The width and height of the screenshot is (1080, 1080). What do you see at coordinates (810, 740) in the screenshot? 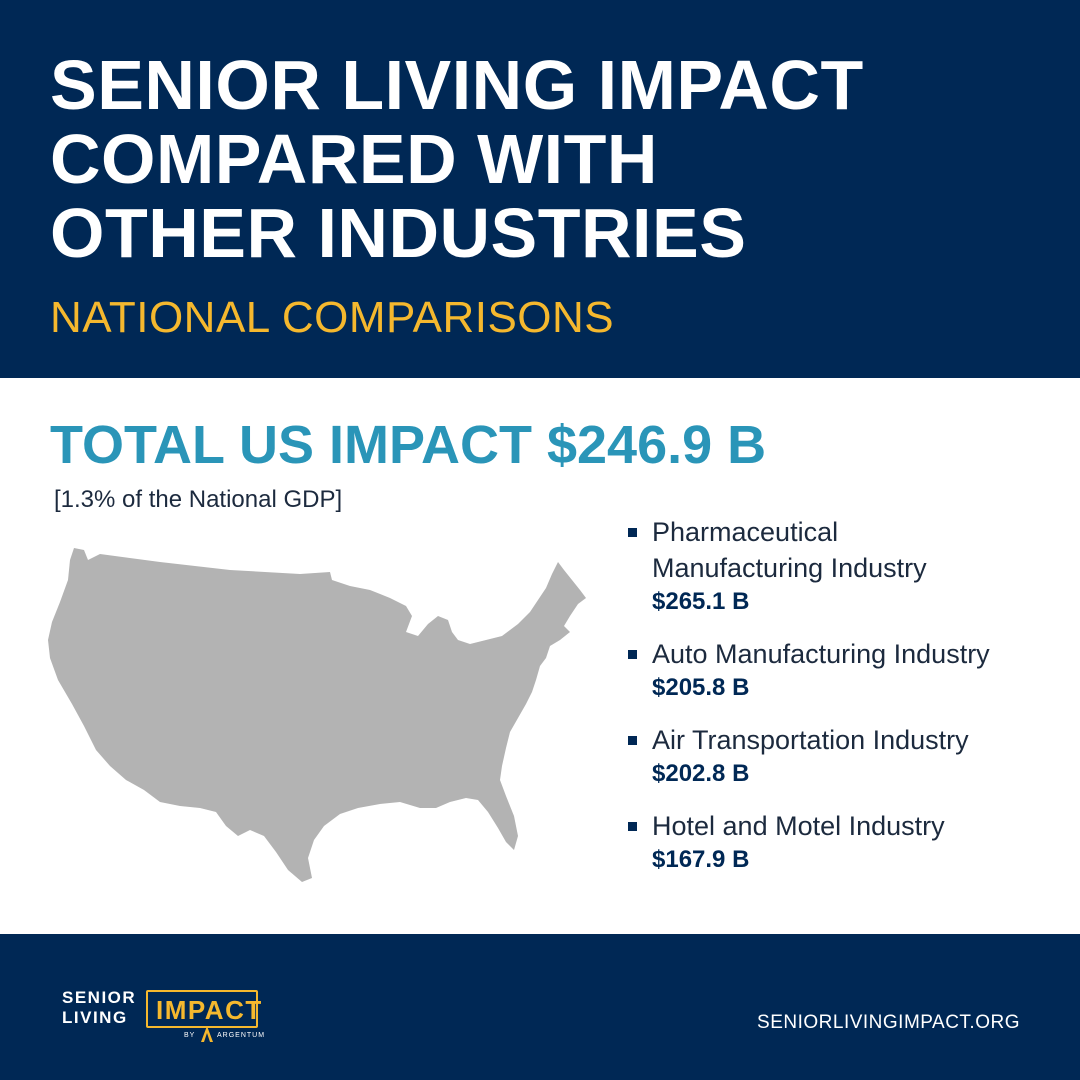
I see `comparison-label: Air Transportation Industry` at bounding box center [810, 740].